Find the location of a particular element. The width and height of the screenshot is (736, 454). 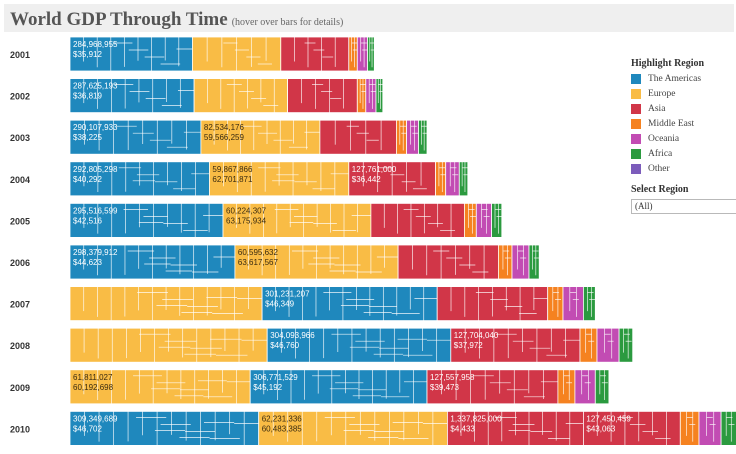

bar-segment: 304,093,966$46,760 is located at coordinates (359, 345).